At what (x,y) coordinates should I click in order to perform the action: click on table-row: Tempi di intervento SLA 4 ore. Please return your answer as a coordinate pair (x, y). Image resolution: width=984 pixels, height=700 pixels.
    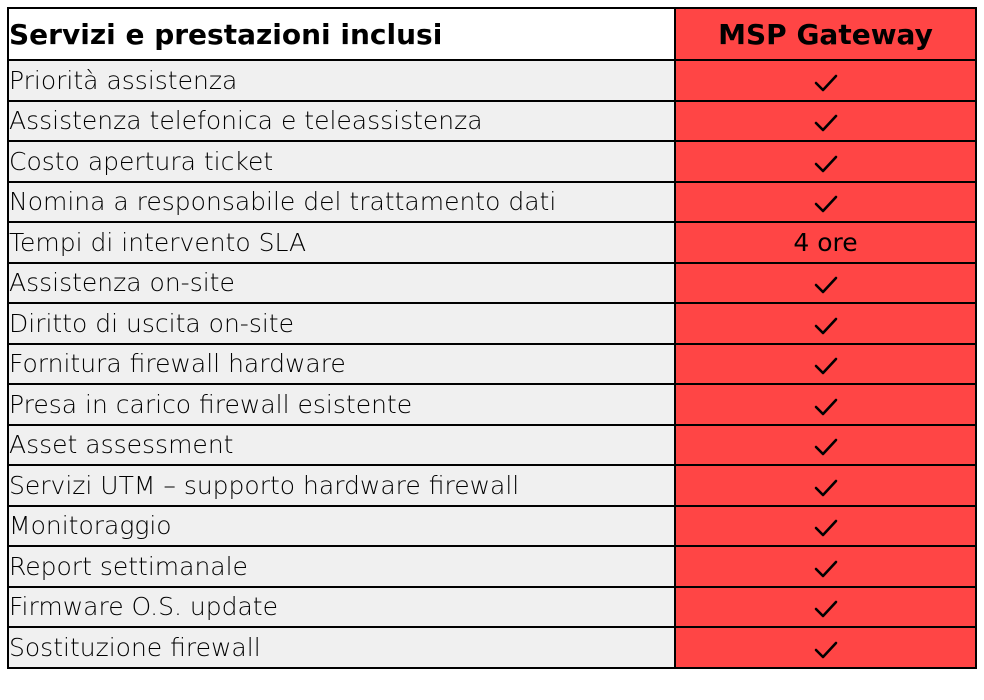
    Looking at the image, I should click on (492, 242).